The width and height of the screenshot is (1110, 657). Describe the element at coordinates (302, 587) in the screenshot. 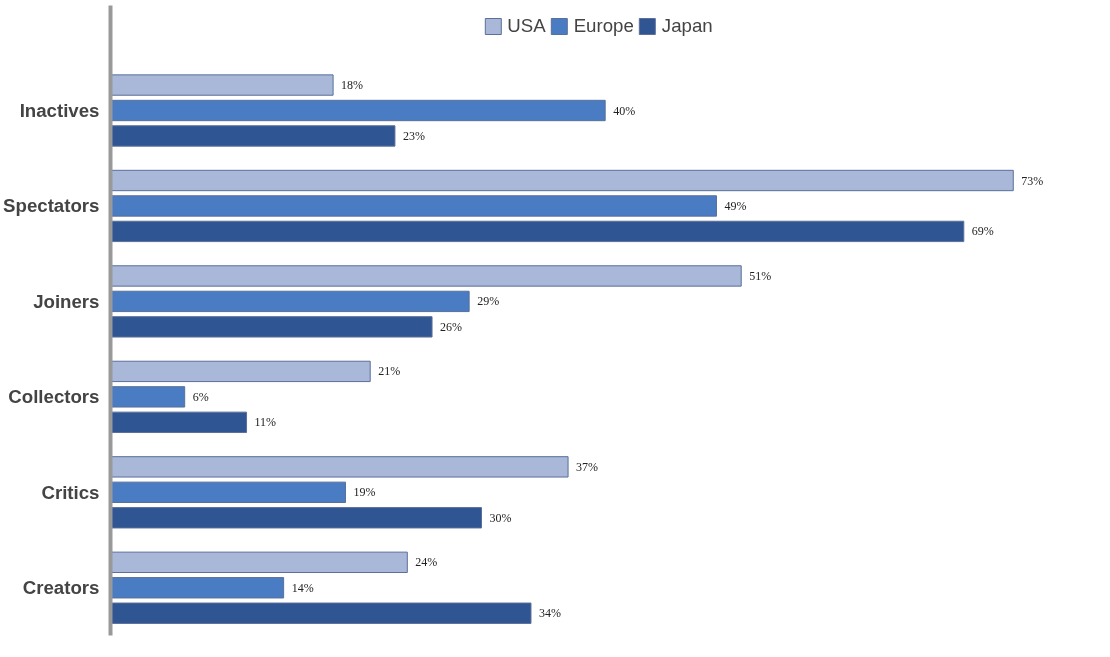

I see `data-label: 14%` at that location.